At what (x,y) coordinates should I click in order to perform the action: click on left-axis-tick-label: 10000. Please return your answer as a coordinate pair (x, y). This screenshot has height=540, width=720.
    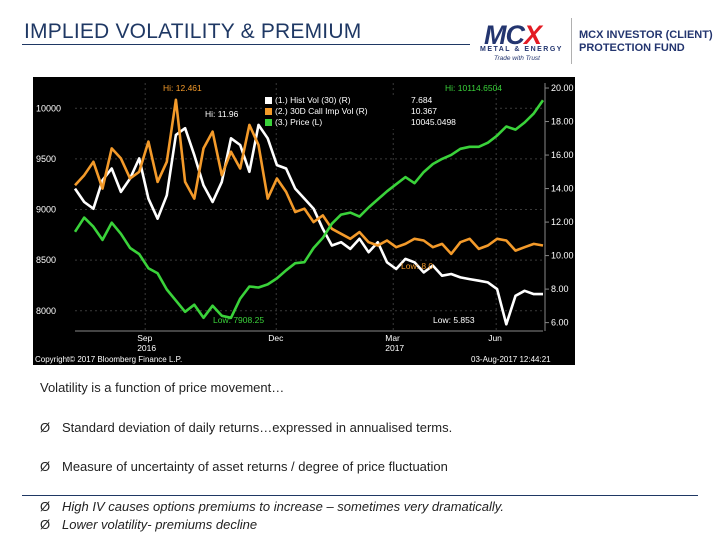
    Looking at the image, I should click on (48, 108).